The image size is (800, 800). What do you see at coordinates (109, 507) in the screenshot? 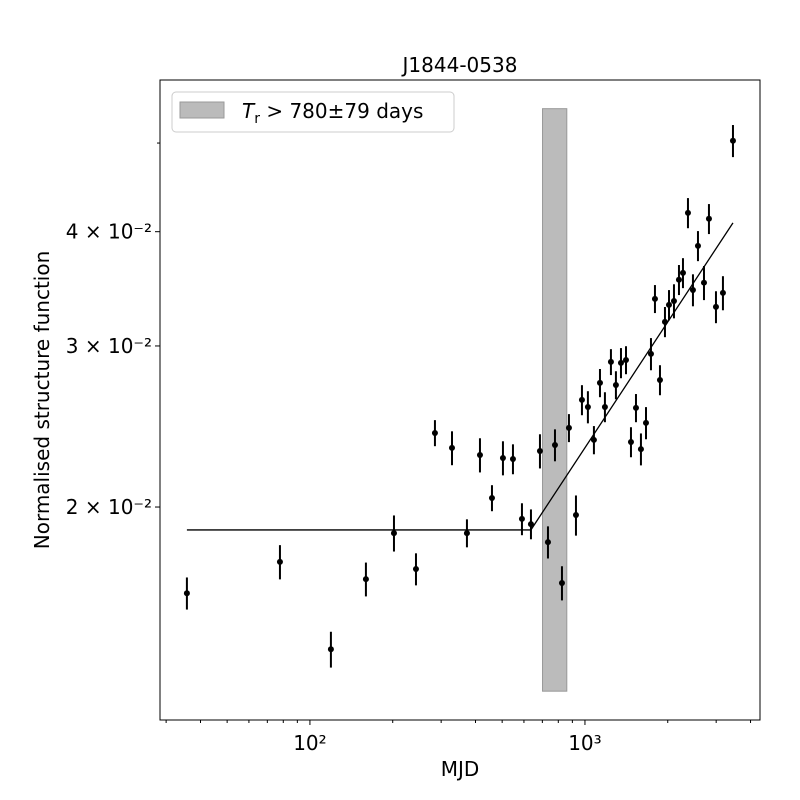
I see `y-tick-label: 2 × 10⁻²` at bounding box center [109, 507].